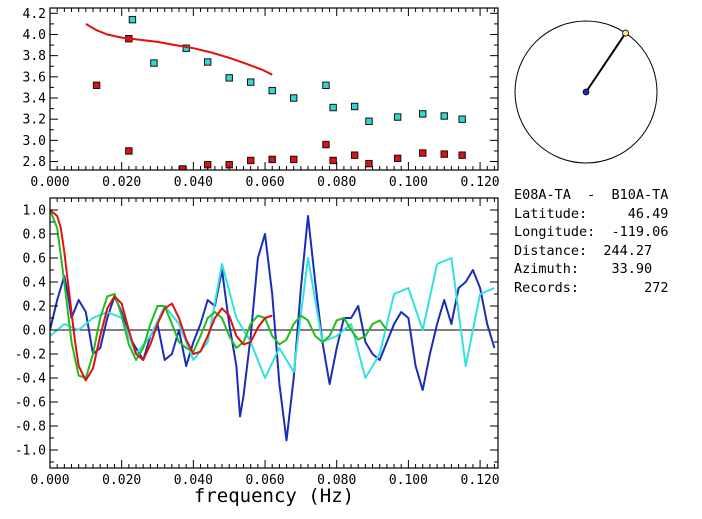 The height and width of the screenshot is (519, 702). Describe the element at coordinates (640, 232) in the screenshot. I see `longitude-value: -119.06` at that location.